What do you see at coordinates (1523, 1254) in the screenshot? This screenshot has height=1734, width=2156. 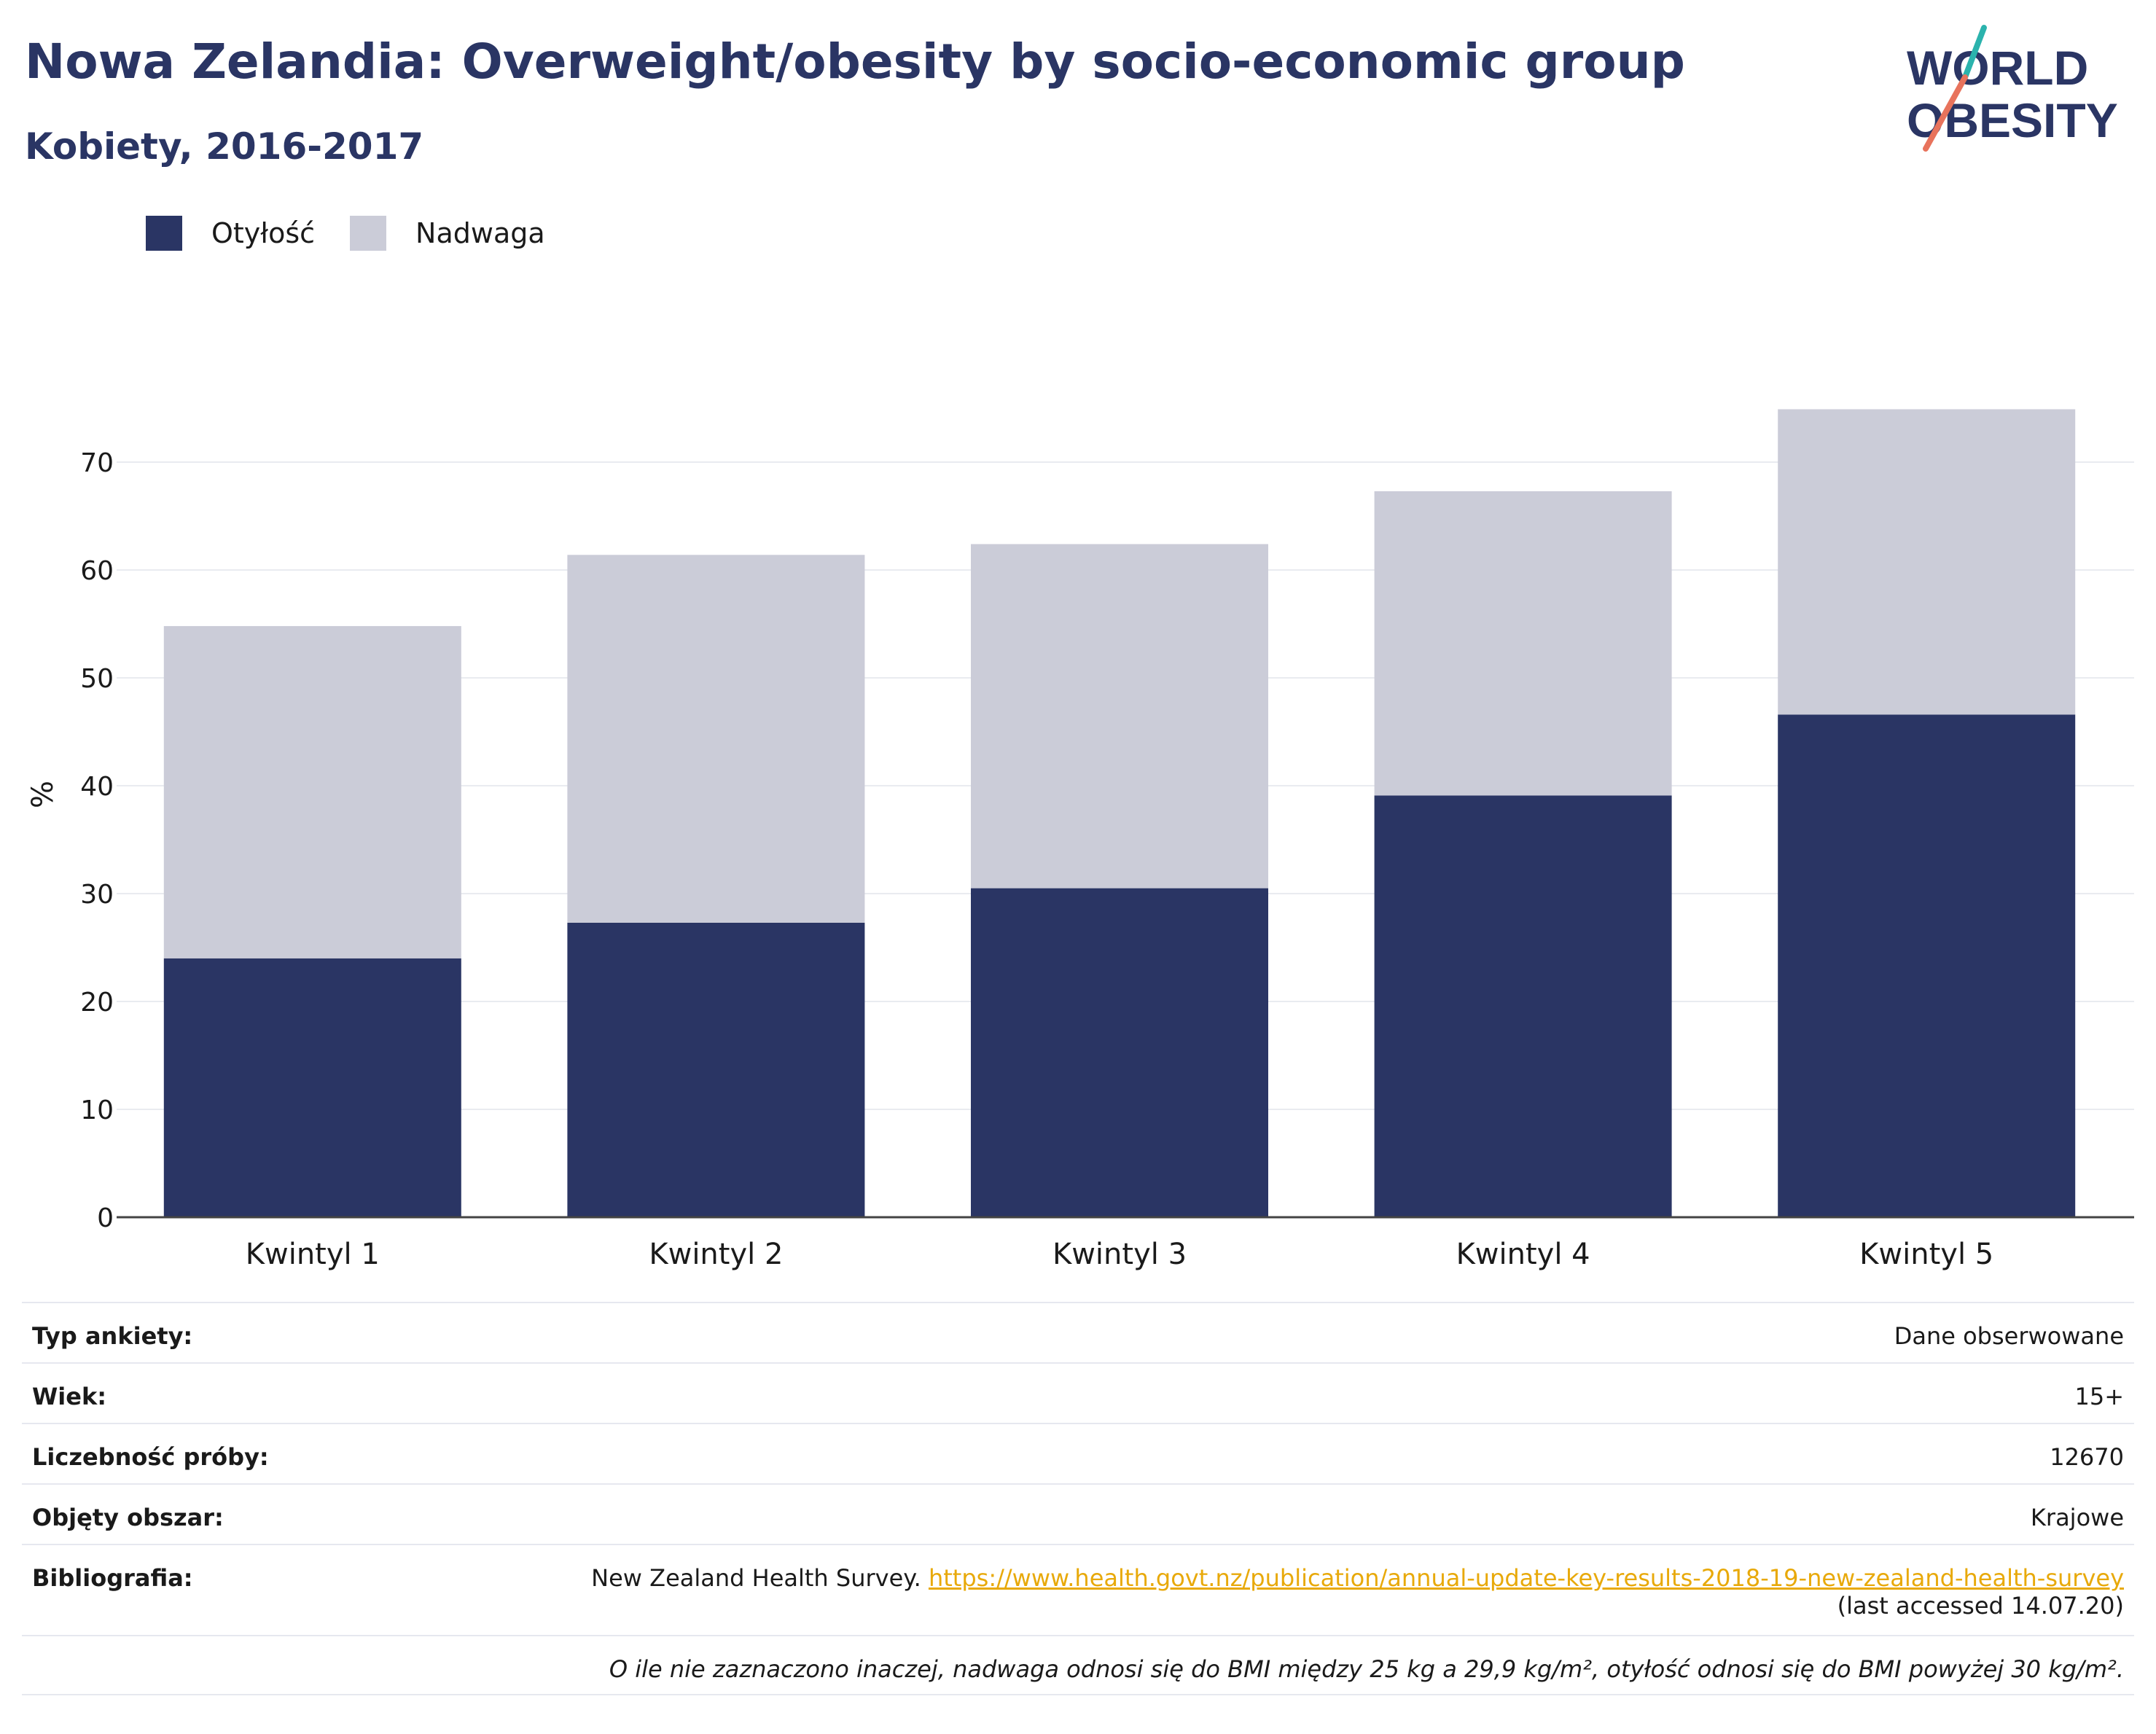 I see `x-tick-label-4: Kwintyl 4` at bounding box center [1523, 1254].